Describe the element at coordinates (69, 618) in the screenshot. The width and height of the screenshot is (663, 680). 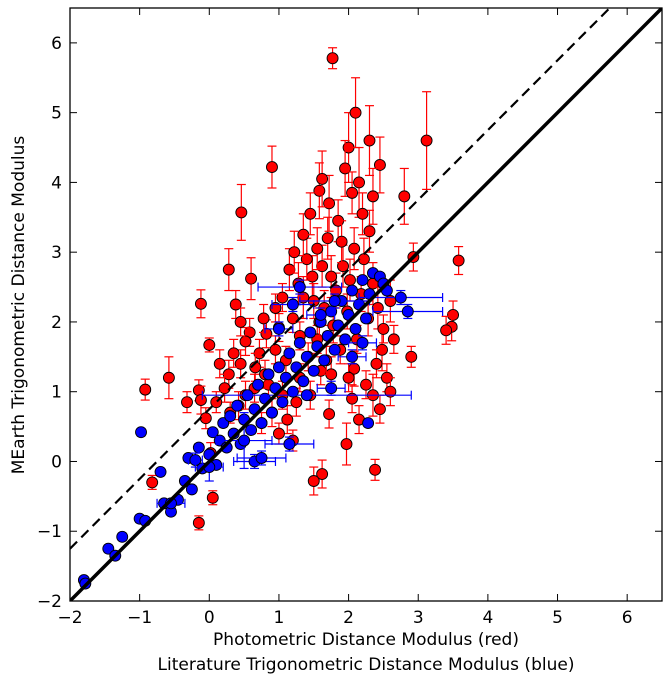
I see `x-tick-label: −2` at that location.